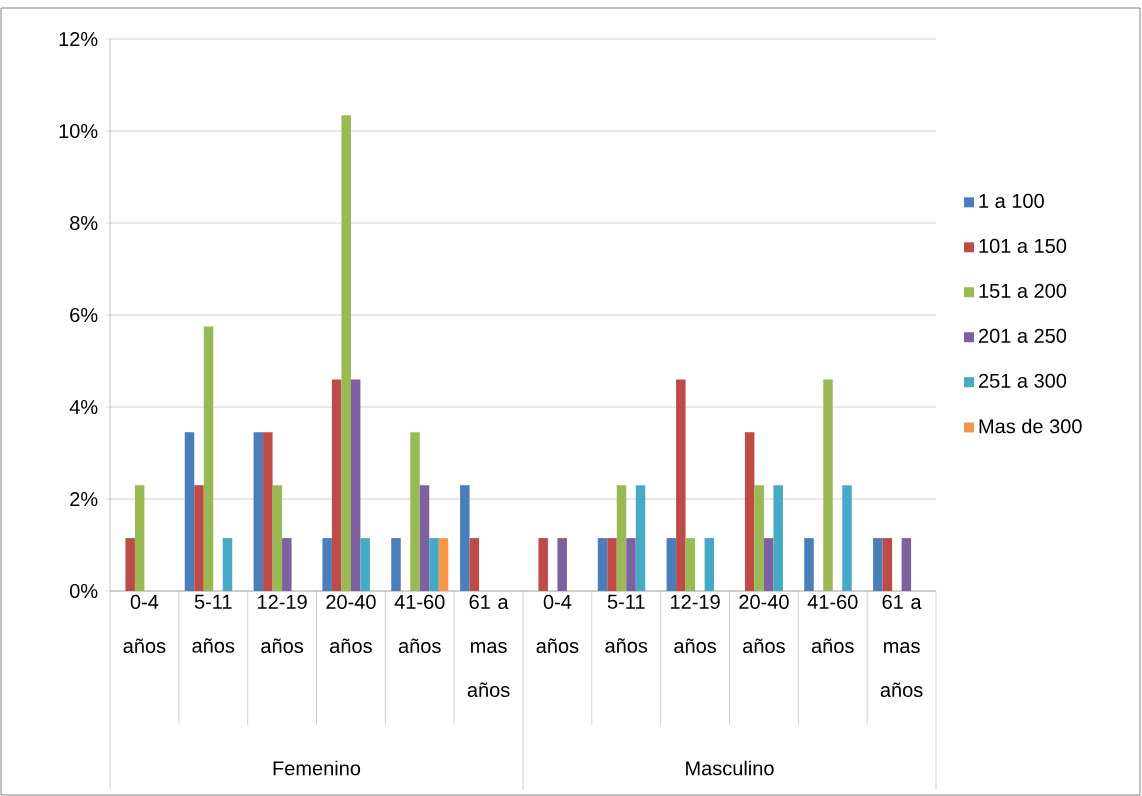  What do you see at coordinates (83, 407) in the screenshot?
I see `y-tick-label: 4%` at bounding box center [83, 407].